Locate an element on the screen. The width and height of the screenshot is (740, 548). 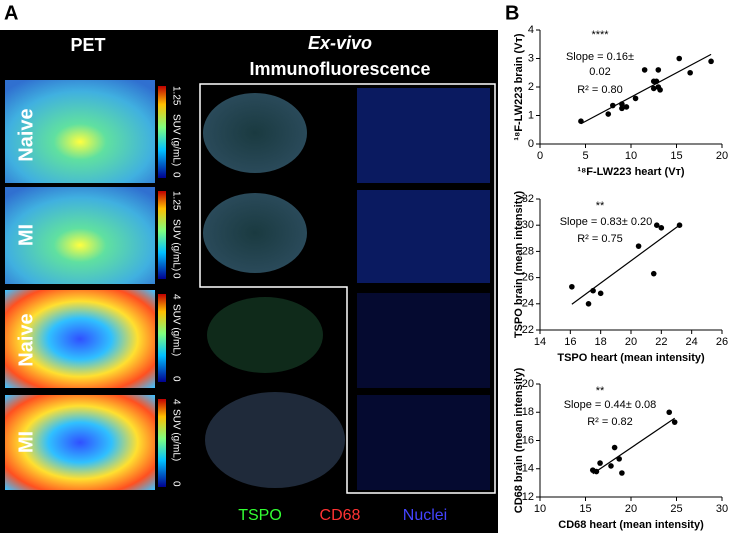
x-tick-label: 24 is located at coordinates (692, 342).